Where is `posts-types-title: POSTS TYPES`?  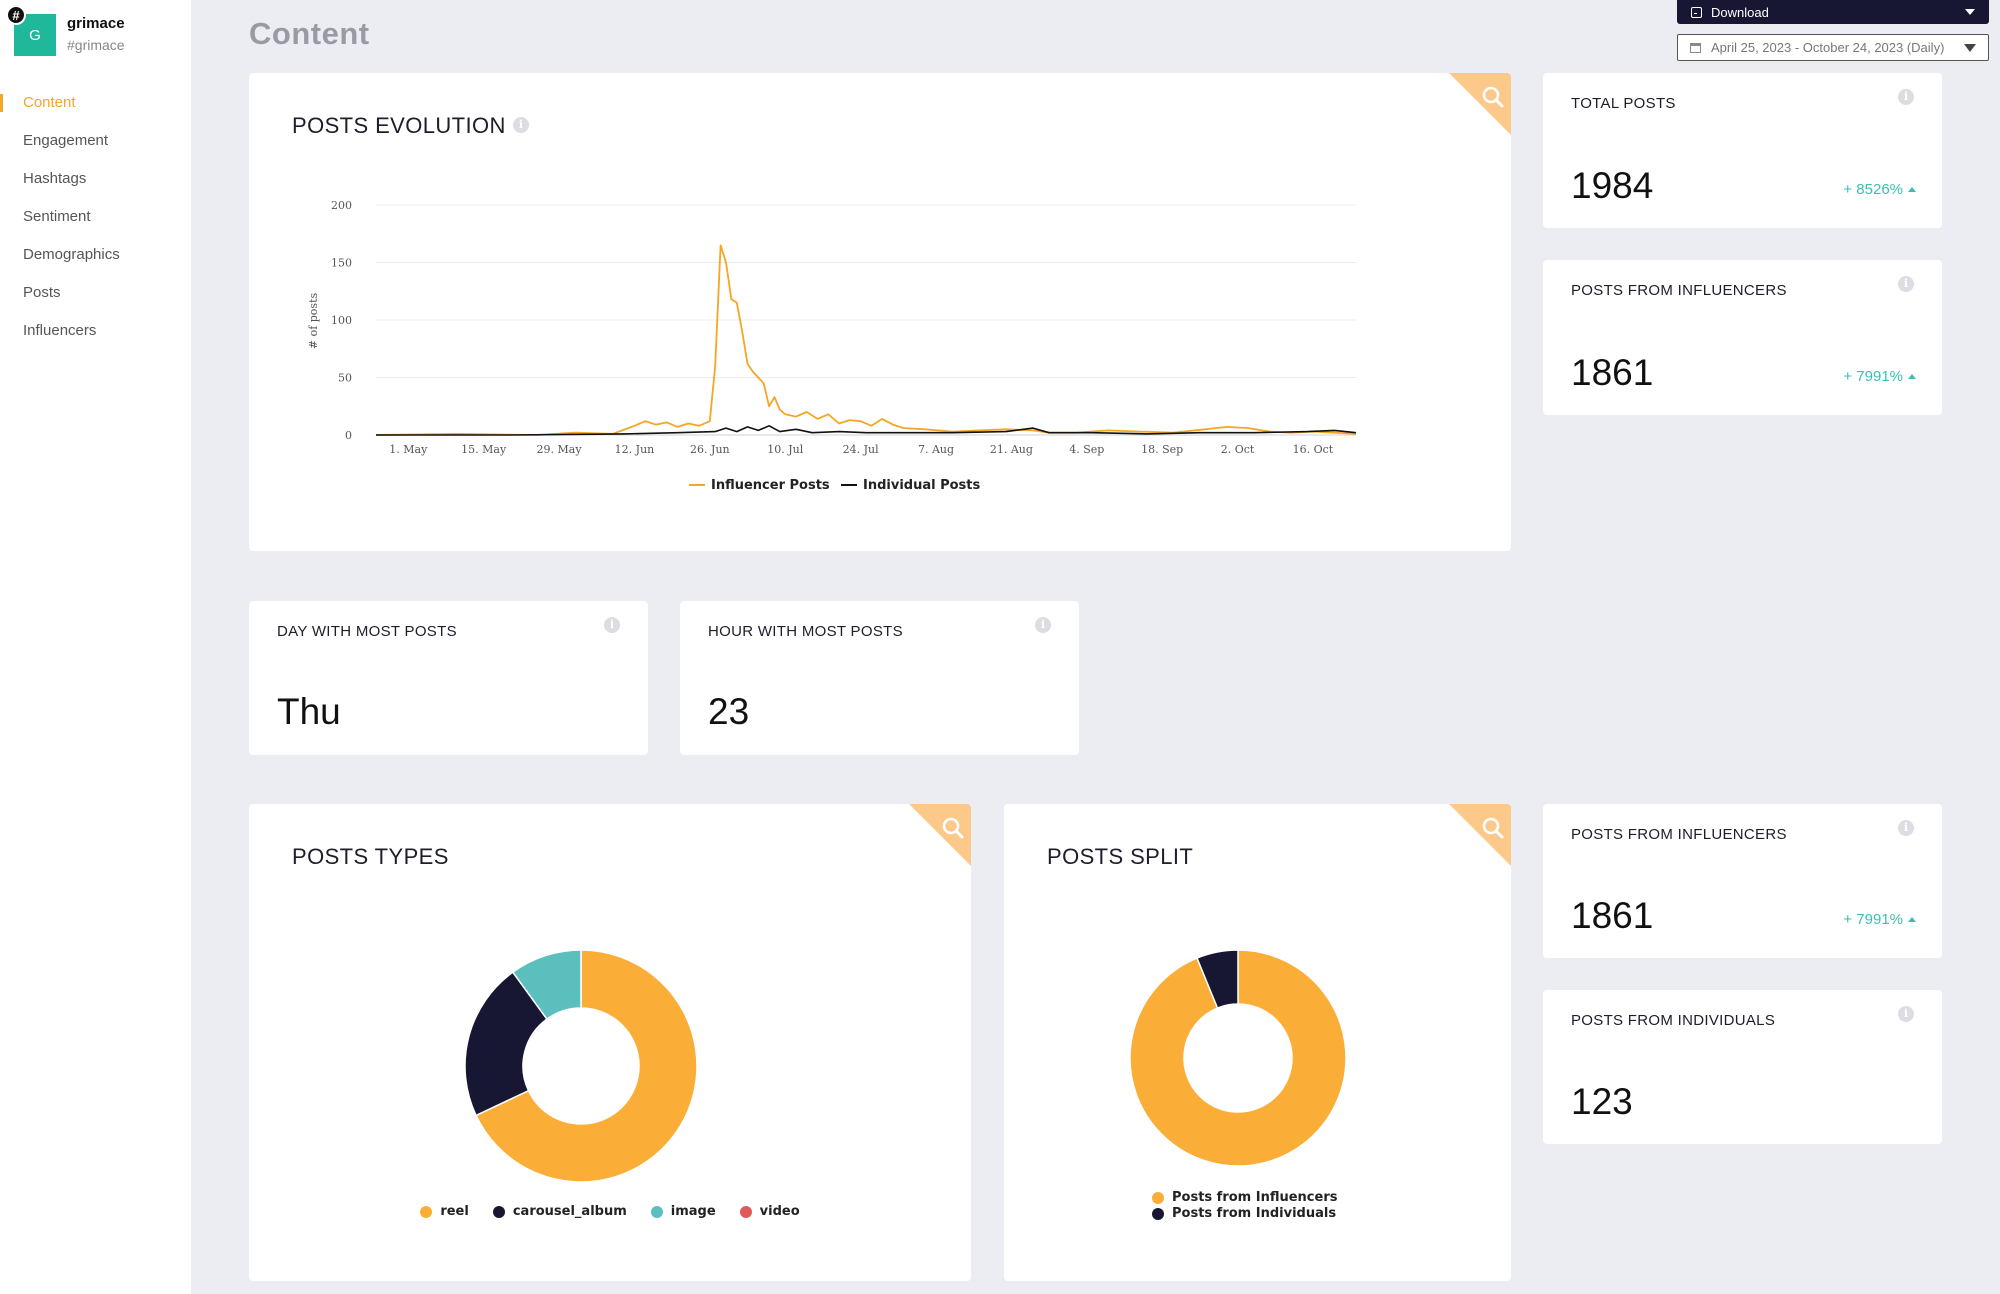 posts-types-title: POSTS TYPES is located at coordinates (370, 856).